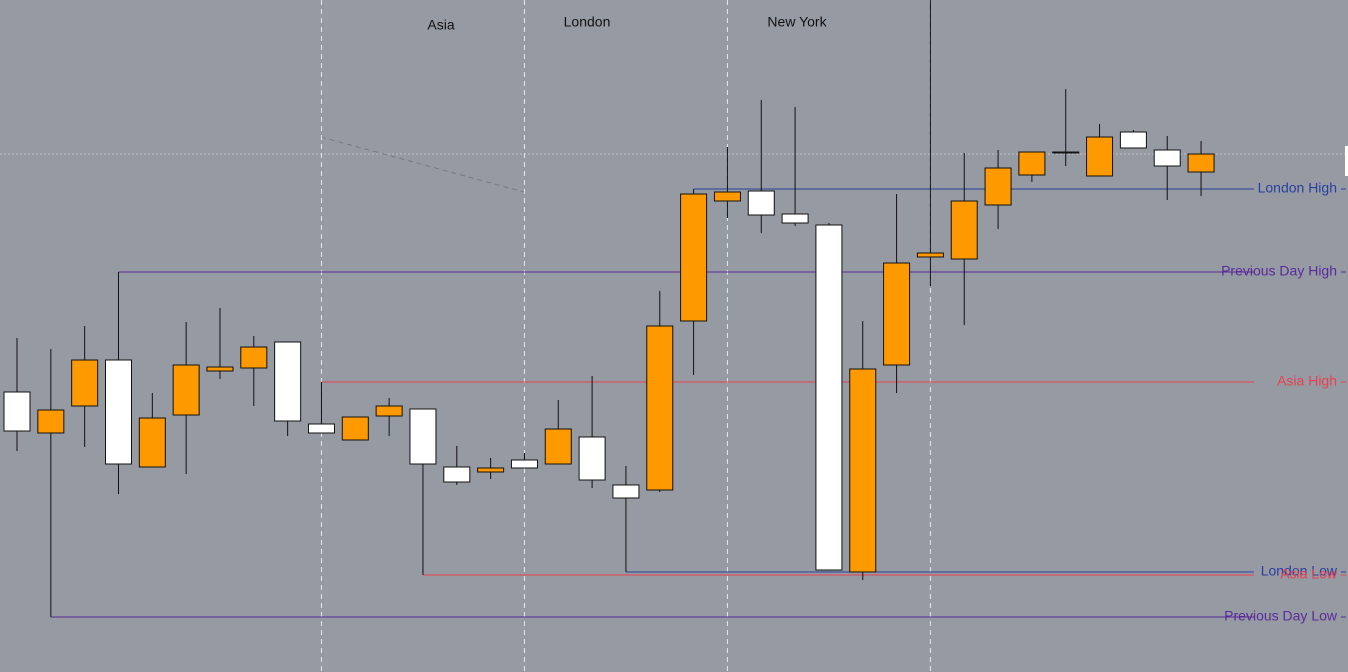  What do you see at coordinates (1307, 381) in the screenshot?
I see `level-label: Asia High` at bounding box center [1307, 381].